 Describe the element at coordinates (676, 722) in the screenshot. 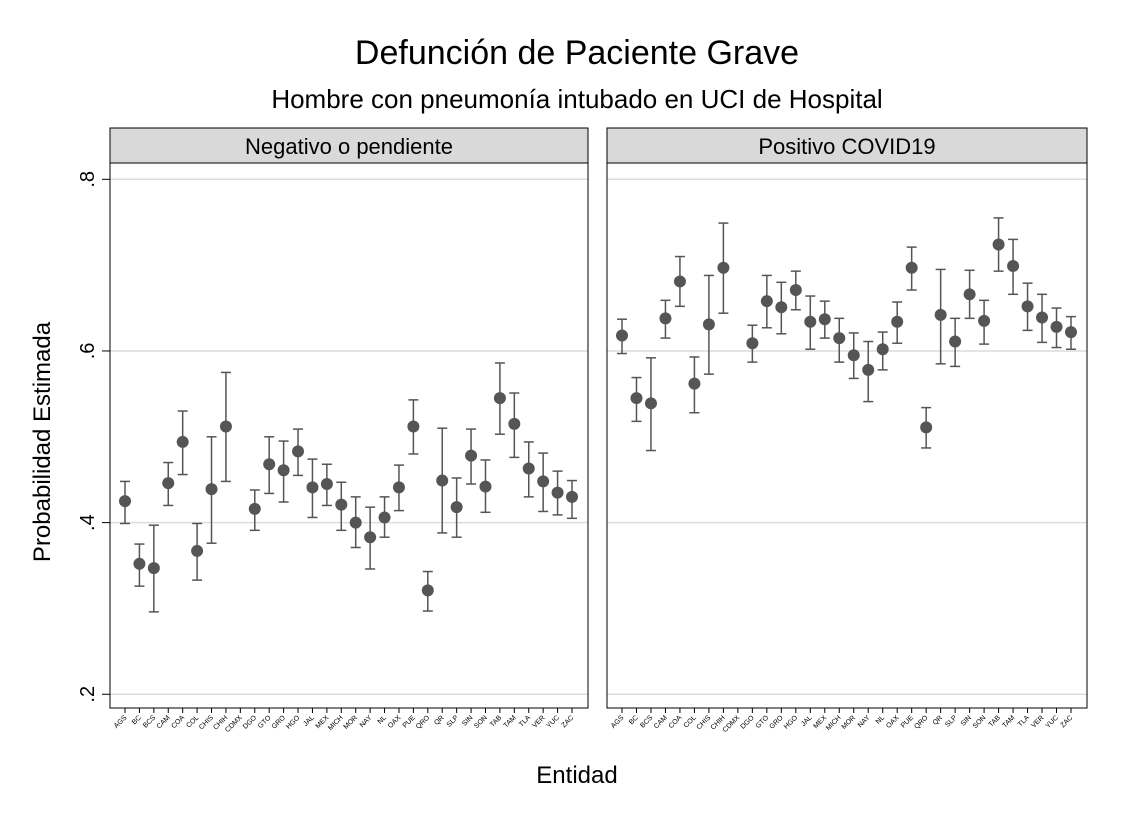

I see `x-tick-label: COA` at that location.